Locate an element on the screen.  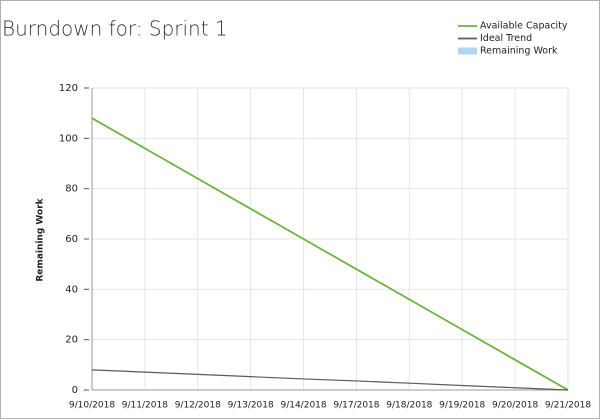
y-tick-label: 120 is located at coordinates (68, 88).